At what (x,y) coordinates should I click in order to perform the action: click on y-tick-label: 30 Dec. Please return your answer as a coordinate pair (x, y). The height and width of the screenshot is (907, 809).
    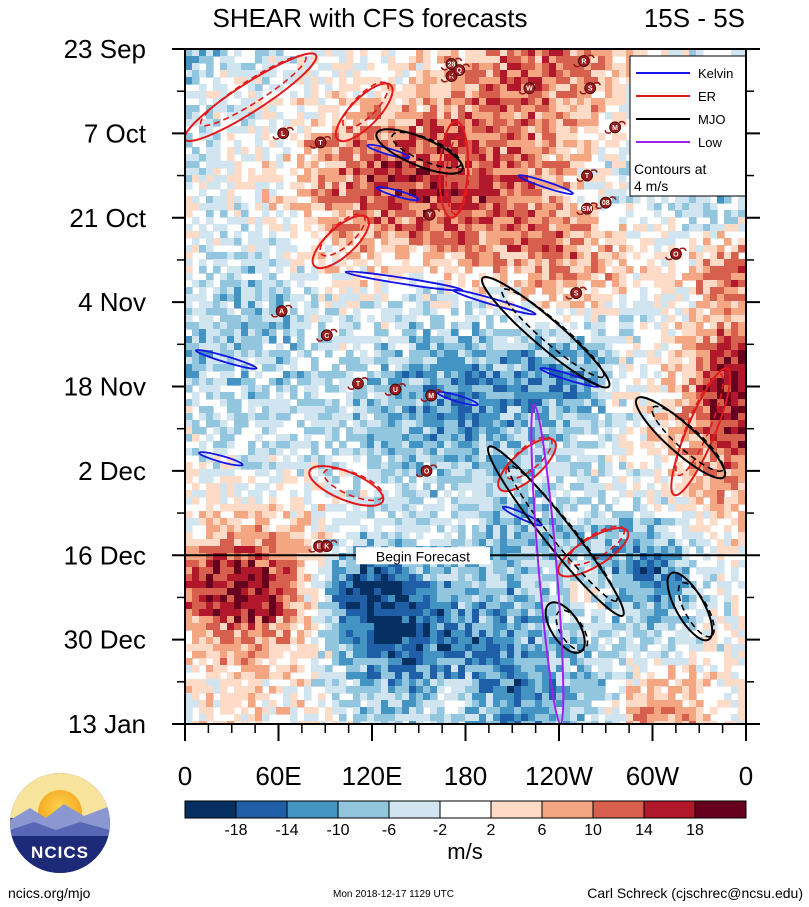
    Looking at the image, I should click on (105, 640).